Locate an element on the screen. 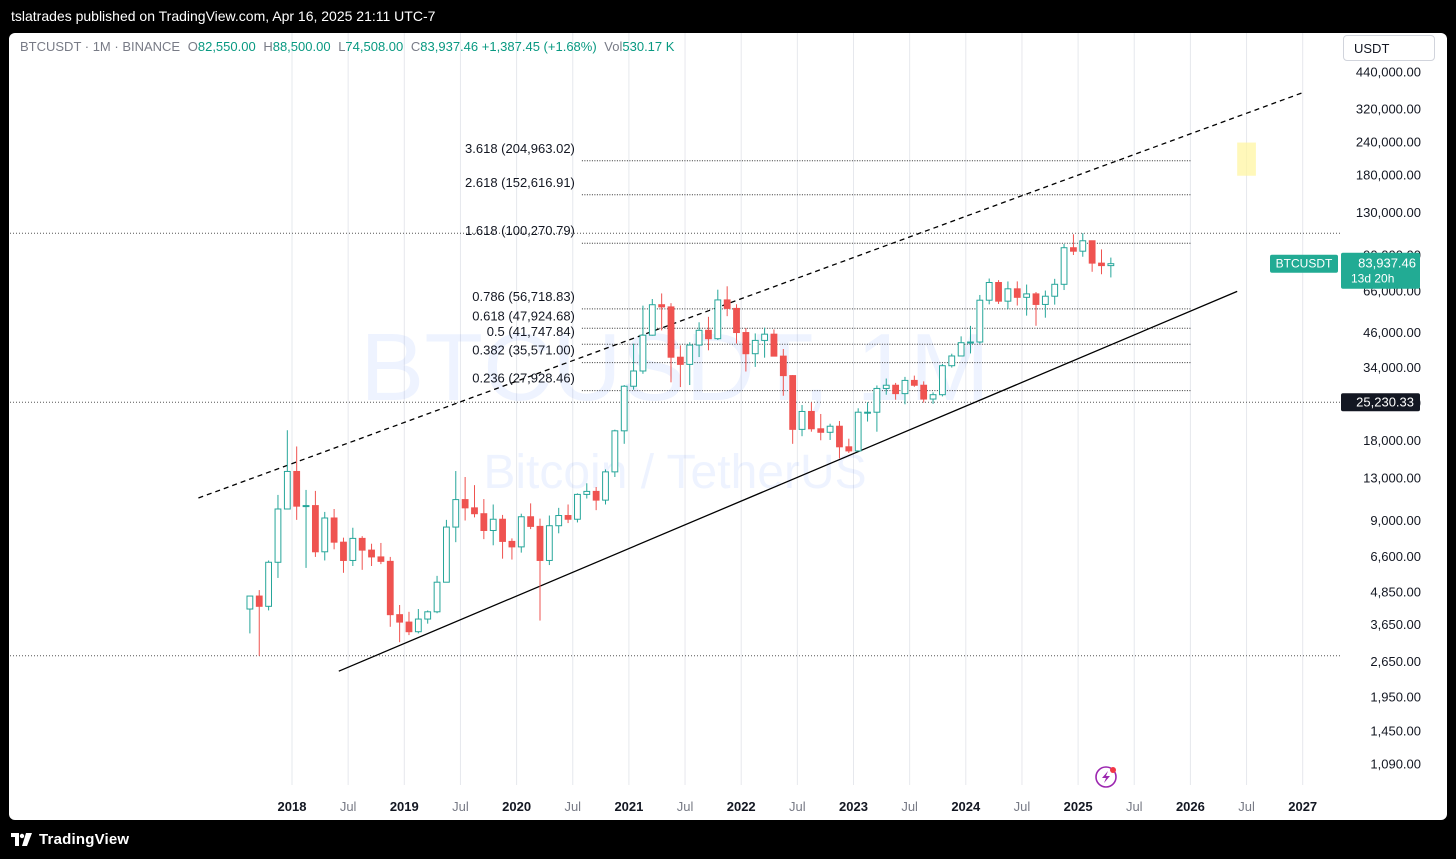 The image size is (1456, 859). tradingview-logo: TradingView is located at coordinates (70, 839).